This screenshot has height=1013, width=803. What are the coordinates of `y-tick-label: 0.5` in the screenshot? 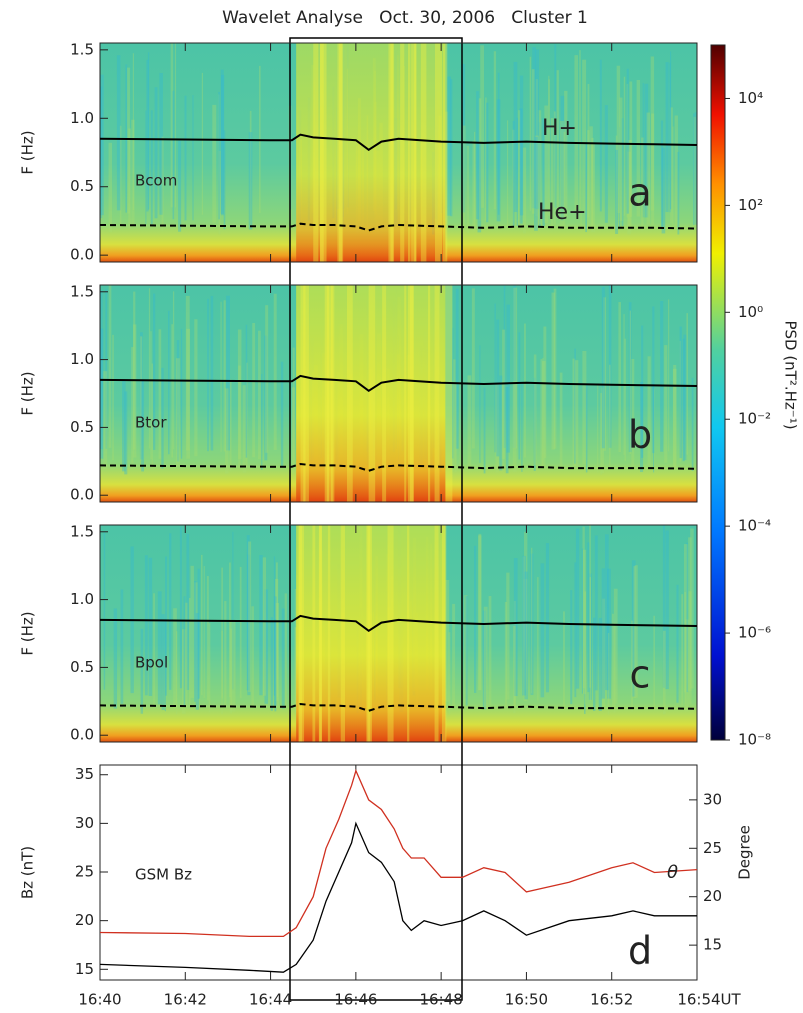 It's located at (82, 186).